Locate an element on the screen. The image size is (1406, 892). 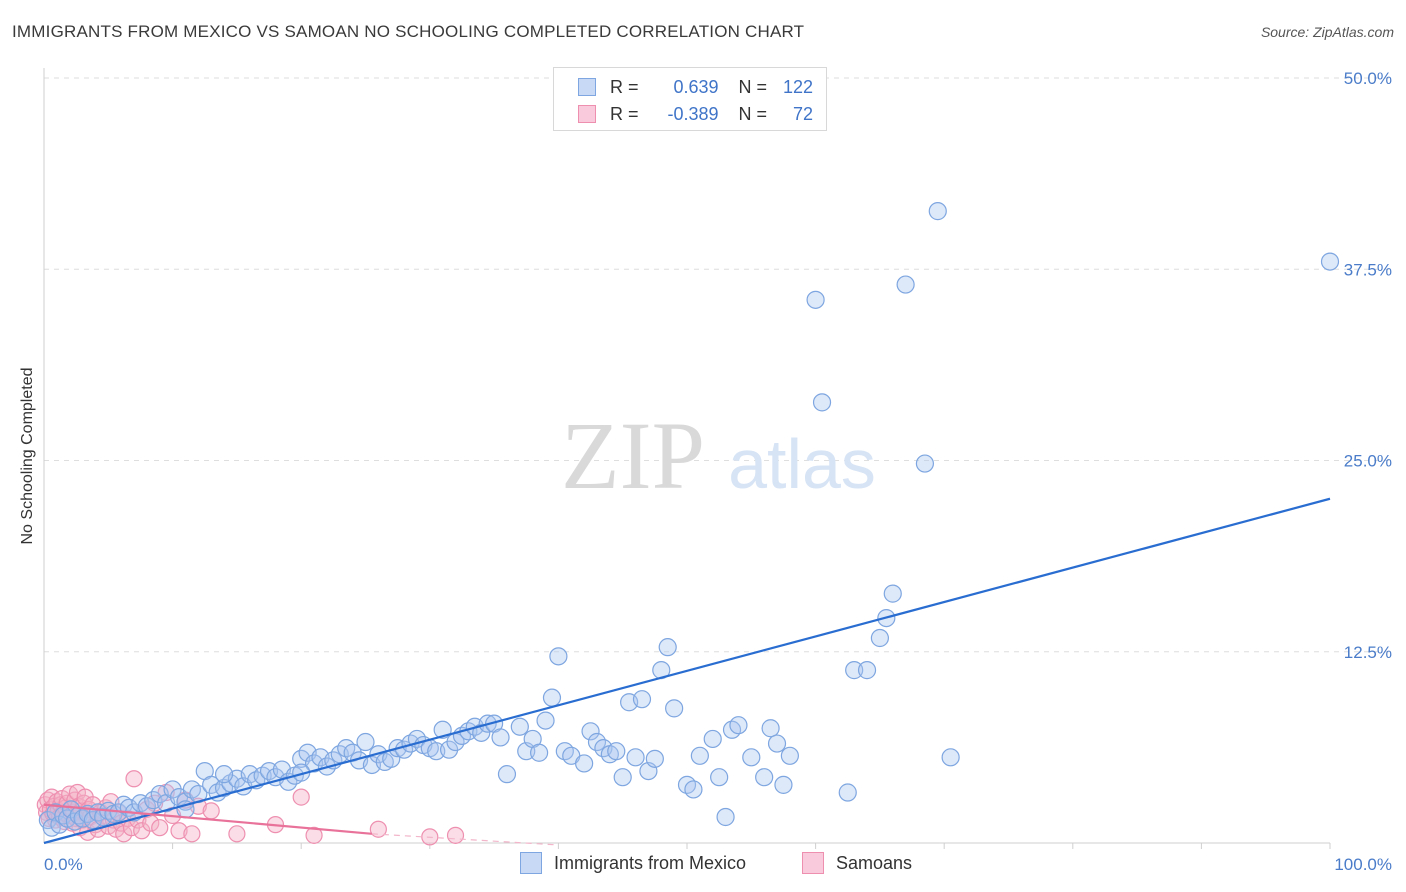
legend-swatch-mexico is located at coordinates (587, 87).